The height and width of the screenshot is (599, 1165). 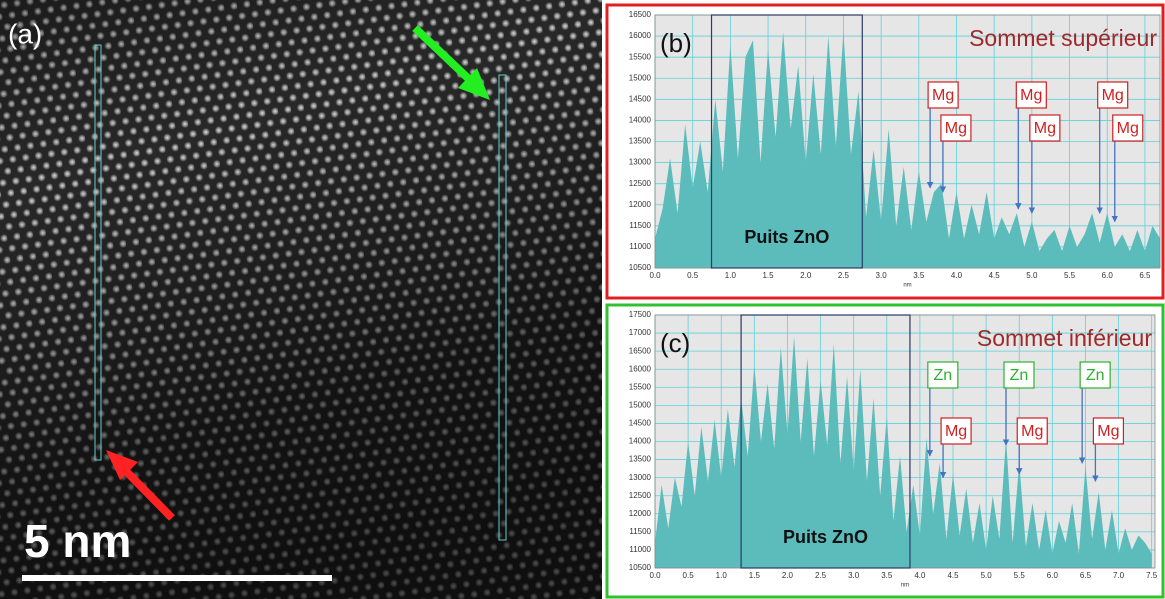 I want to click on y-tick-label: 17000, so click(x=640, y=332).